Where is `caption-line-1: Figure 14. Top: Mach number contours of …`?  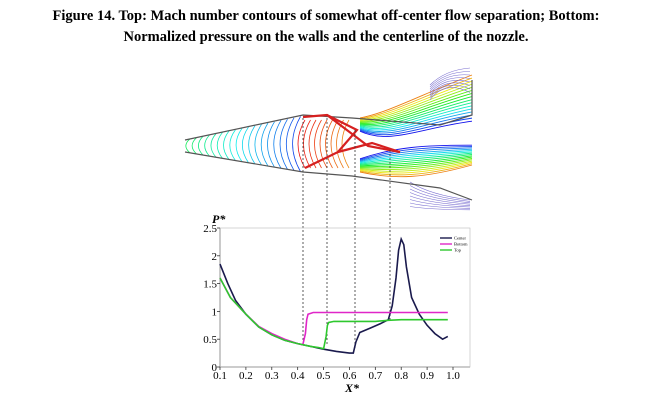 caption-line-1: Figure 14. Top: Mach number contours of … is located at coordinates (326, 16).